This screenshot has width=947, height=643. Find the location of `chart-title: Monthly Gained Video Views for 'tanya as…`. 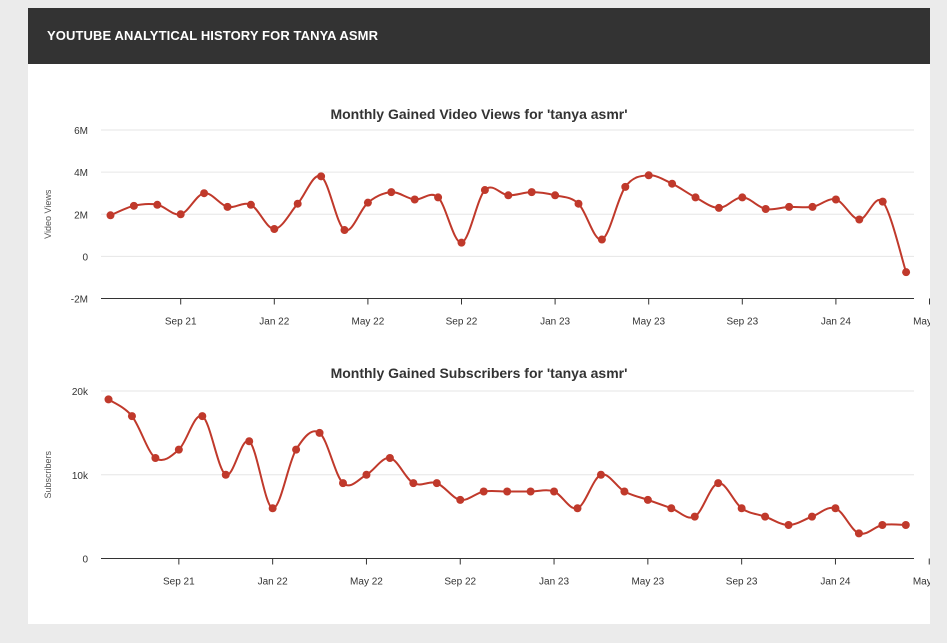

chart-title: Monthly Gained Video Views for 'tanya as… is located at coordinates (478, 114).